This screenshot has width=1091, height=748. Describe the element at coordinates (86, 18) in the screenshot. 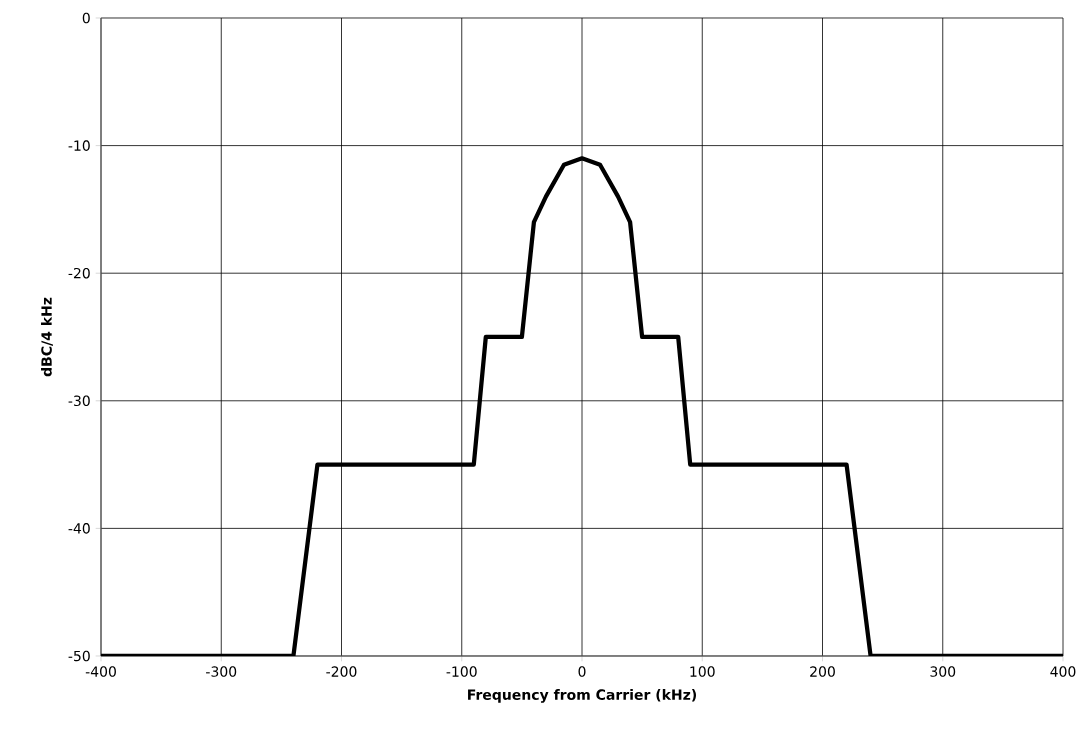

I see `y-tick-label: 0` at that location.